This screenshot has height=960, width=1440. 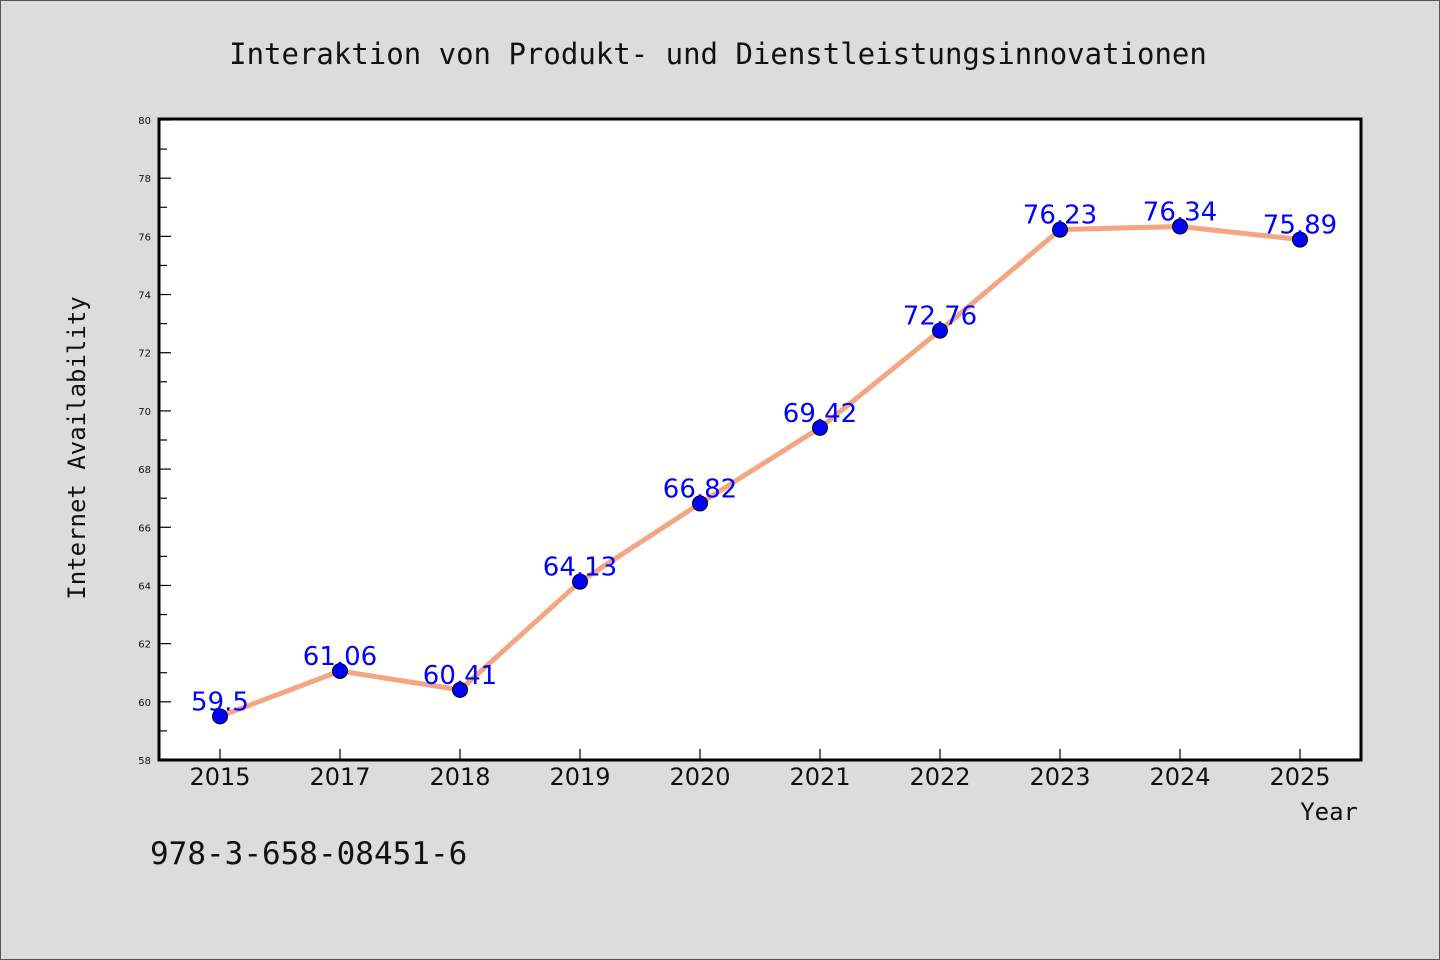 I want to click on x-tick-label: 2021, so click(x=819, y=777).